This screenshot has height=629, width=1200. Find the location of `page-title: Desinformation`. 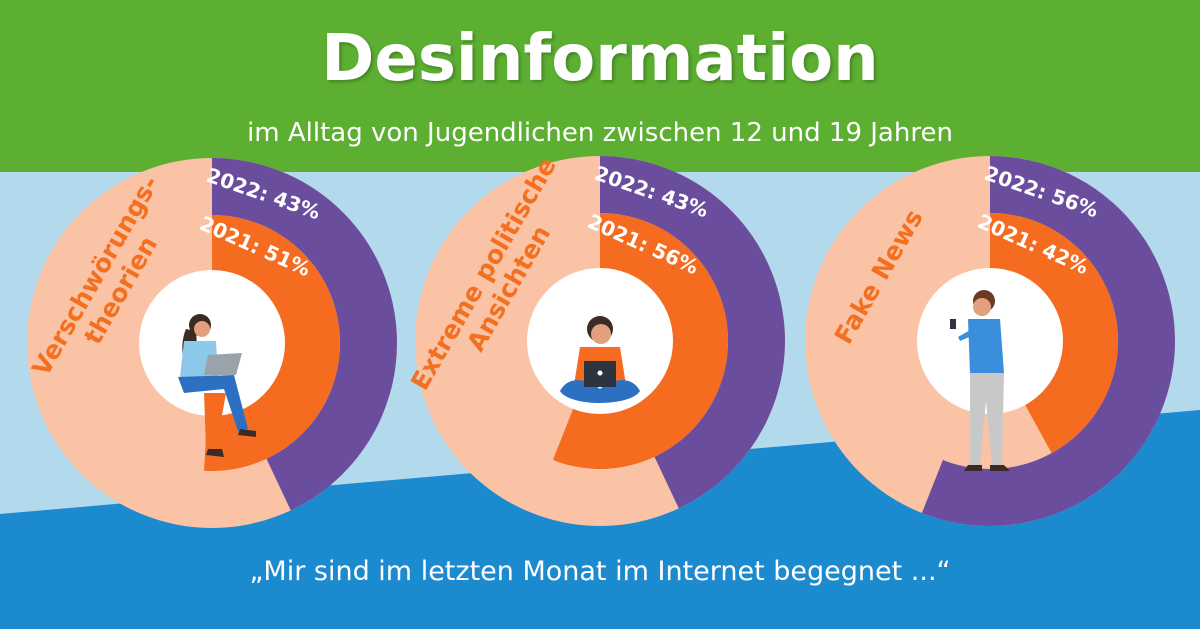

page-title: Desinformation is located at coordinates (600, 59).